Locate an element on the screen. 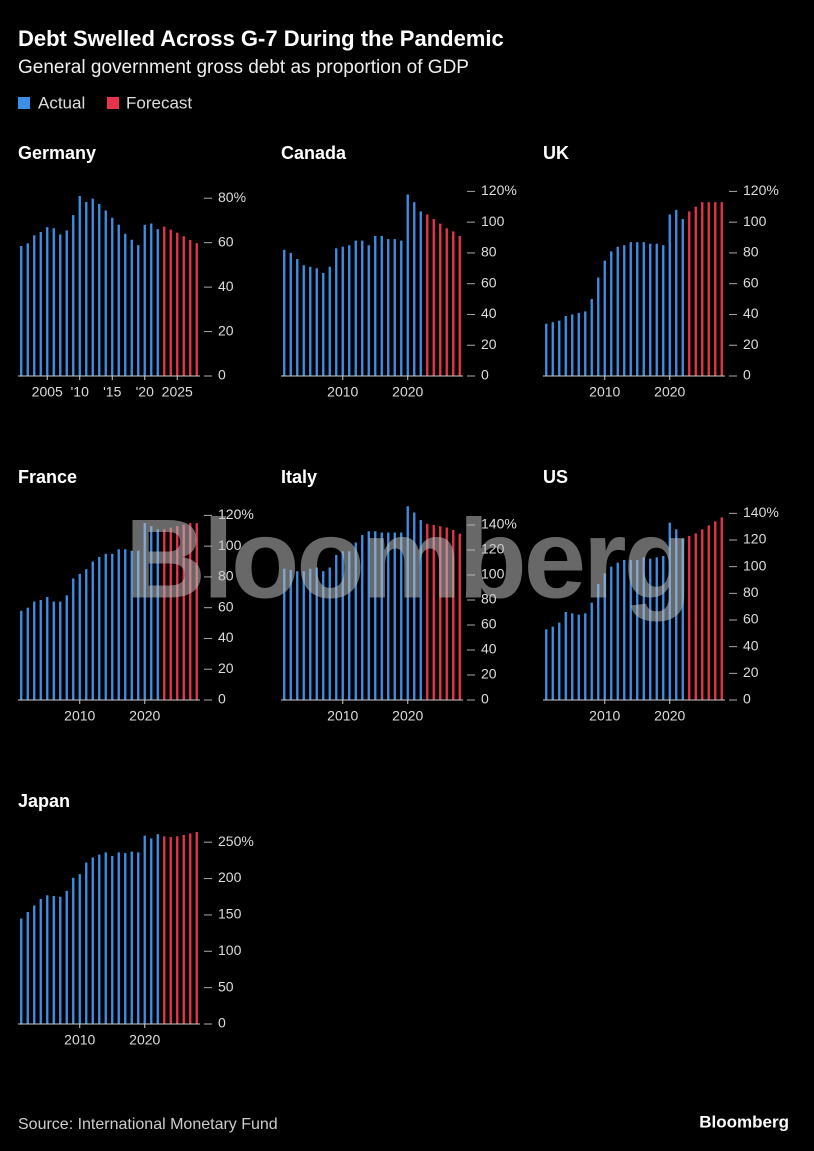  y-tick-label: 50 is located at coordinates (226, 986).